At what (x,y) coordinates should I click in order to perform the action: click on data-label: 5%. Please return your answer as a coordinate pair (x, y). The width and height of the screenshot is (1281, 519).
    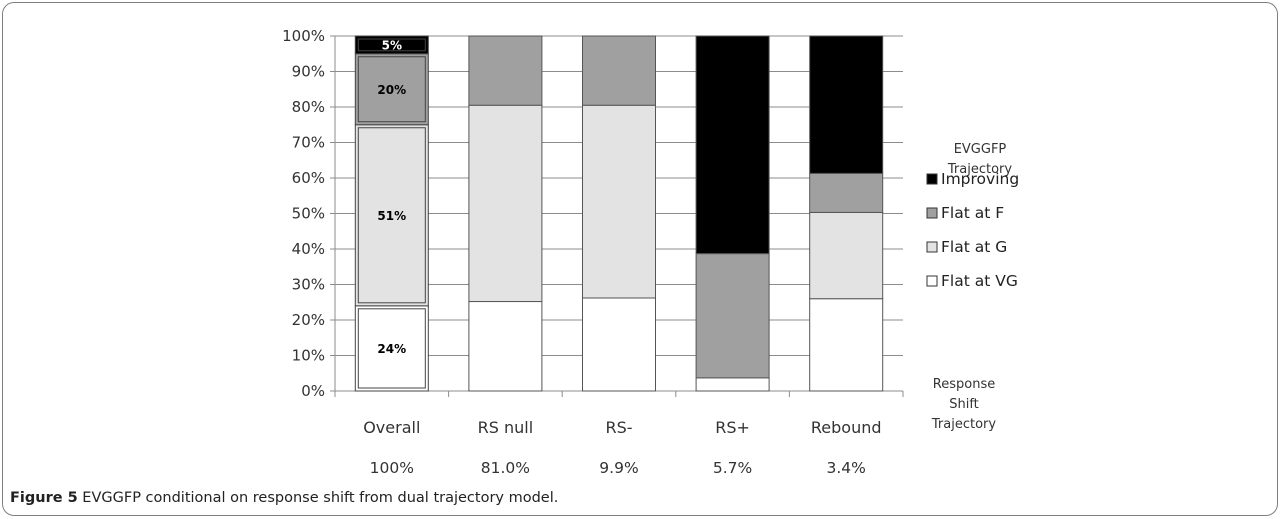
    Looking at the image, I should click on (392, 45).